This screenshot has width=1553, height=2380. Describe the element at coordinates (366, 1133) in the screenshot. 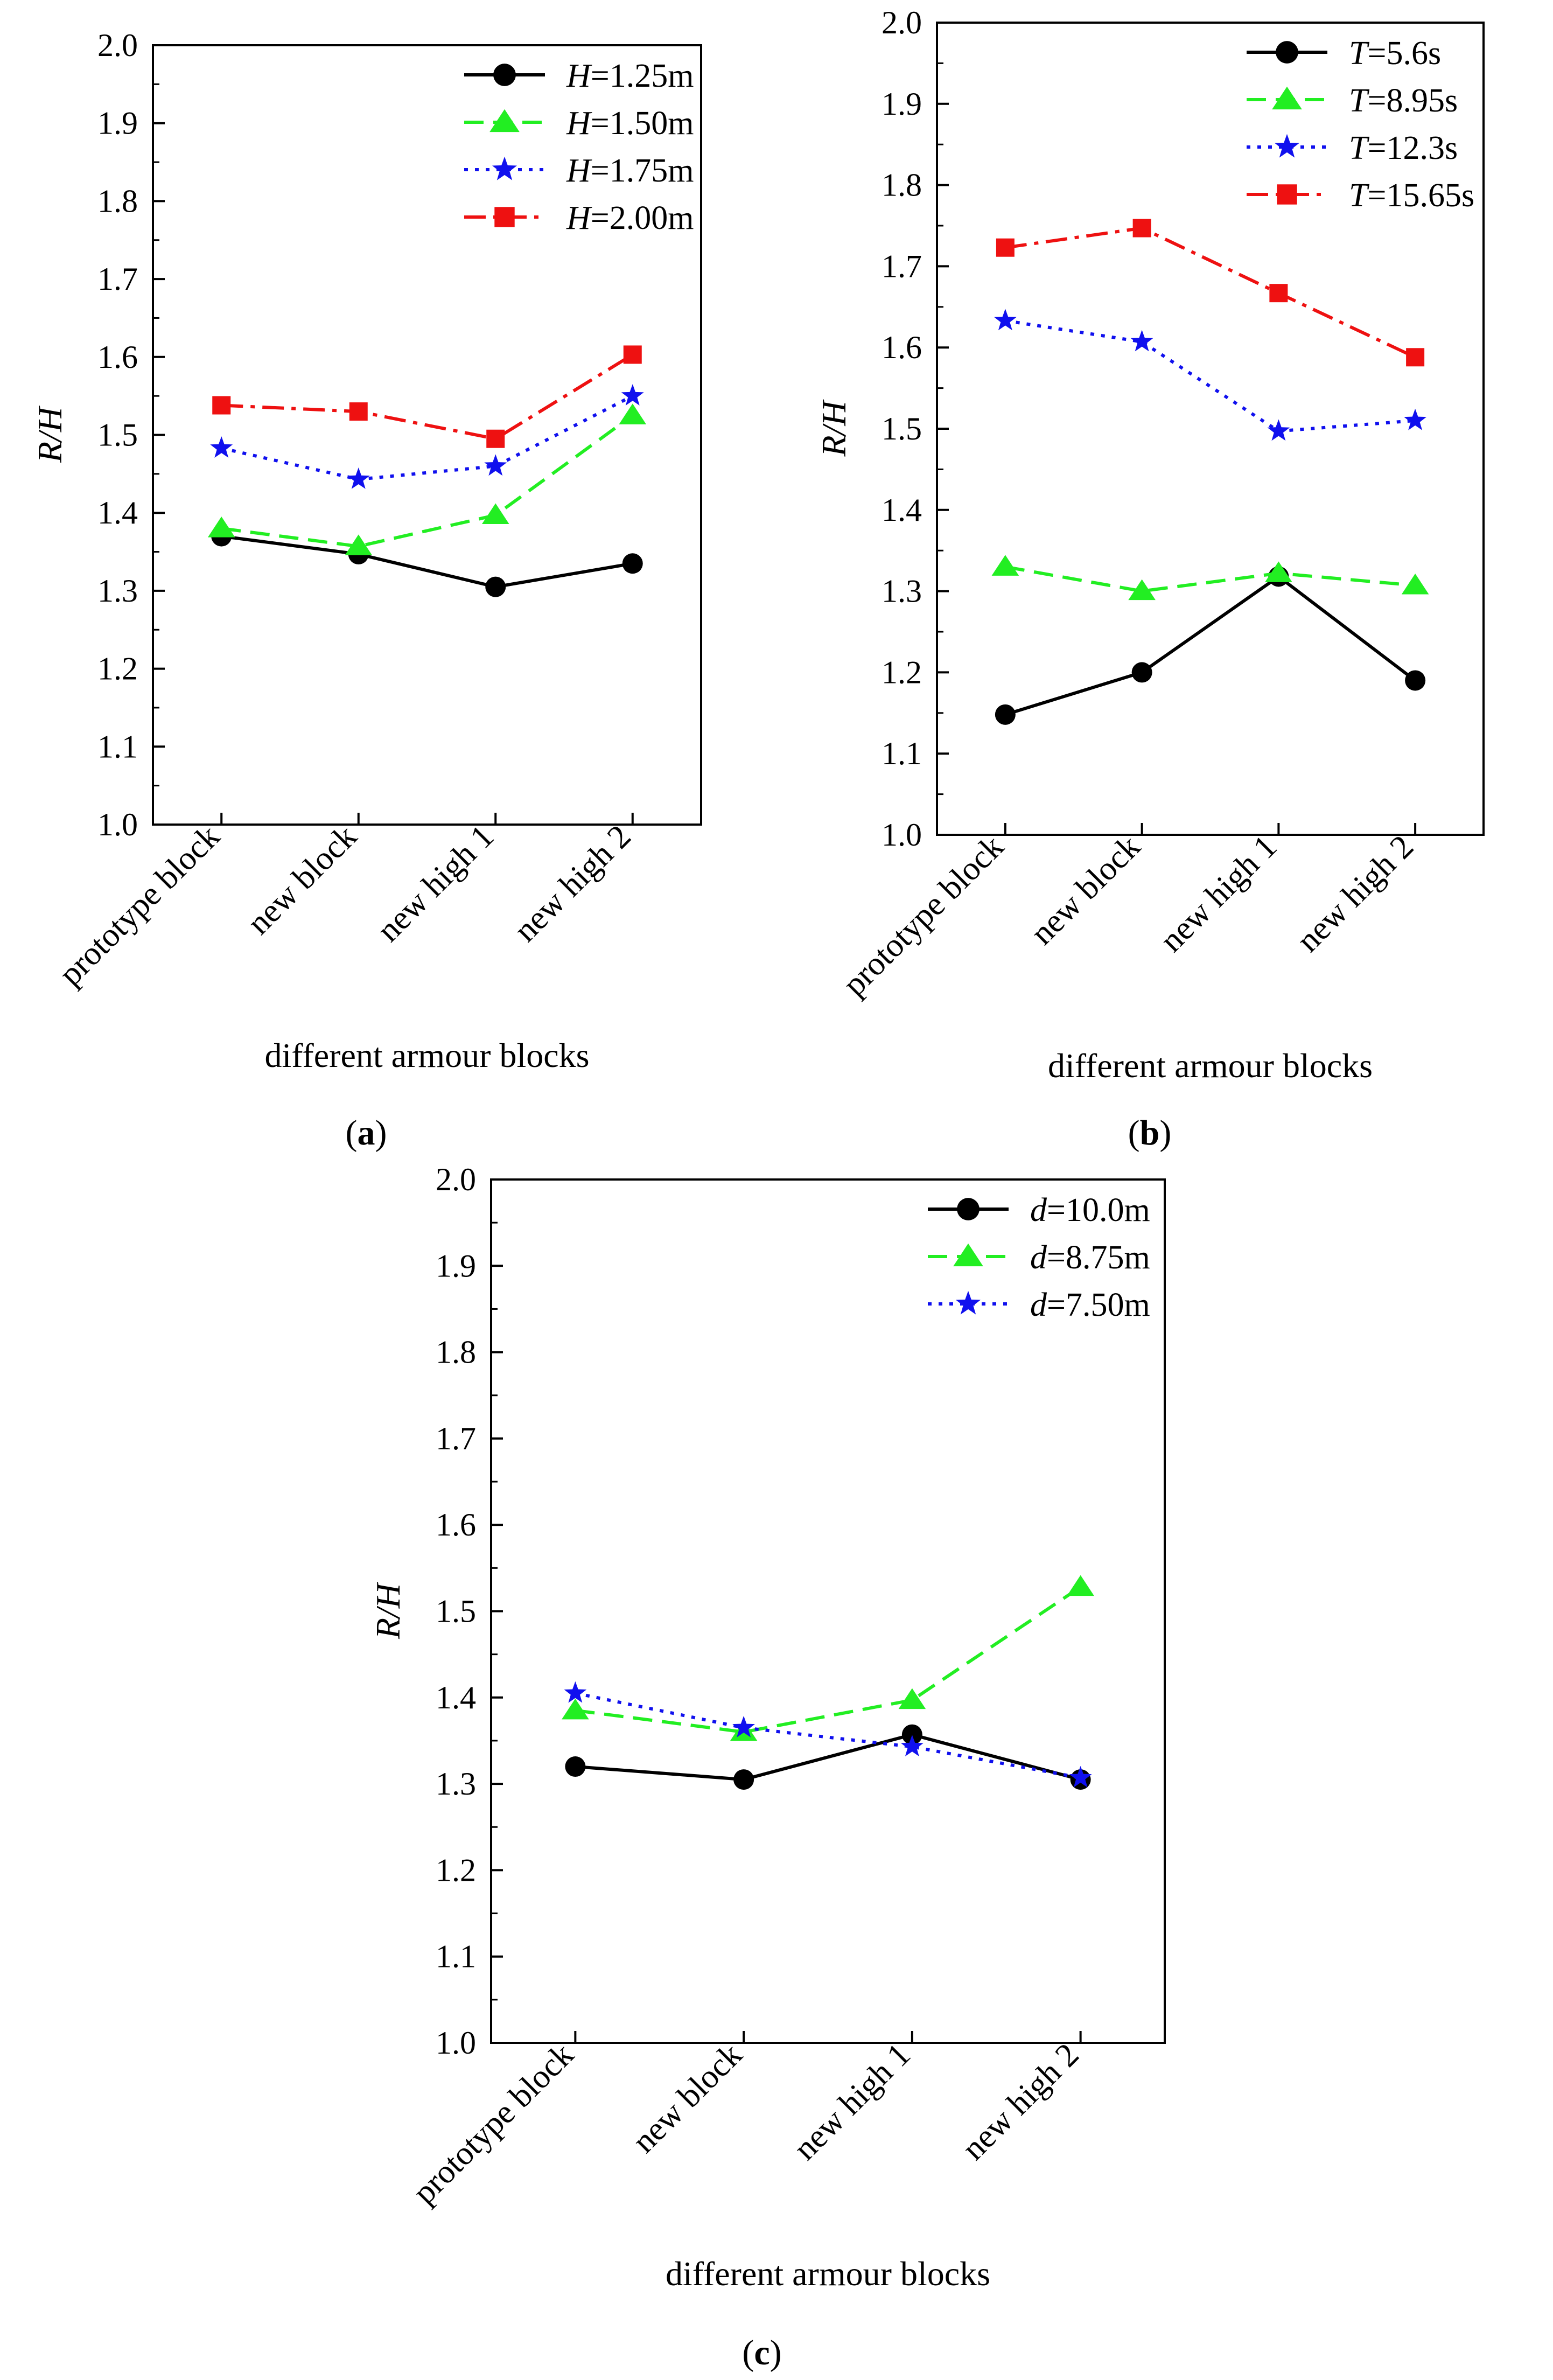

I see `panel-label: (a)` at that location.